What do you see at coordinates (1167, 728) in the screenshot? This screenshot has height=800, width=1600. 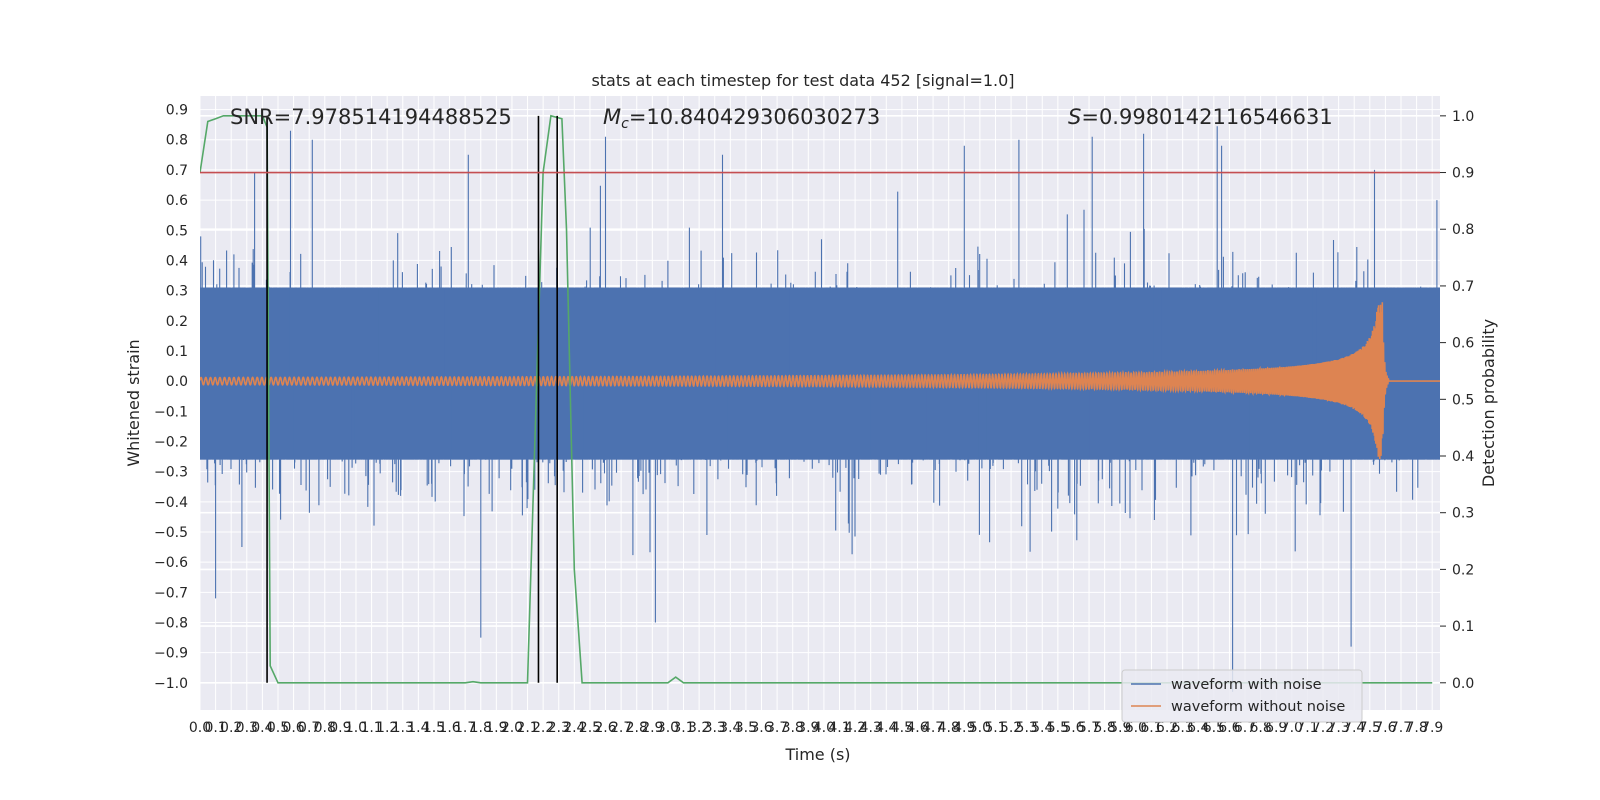 I see `x-tick-label: 6.2` at bounding box center [1167, 728].